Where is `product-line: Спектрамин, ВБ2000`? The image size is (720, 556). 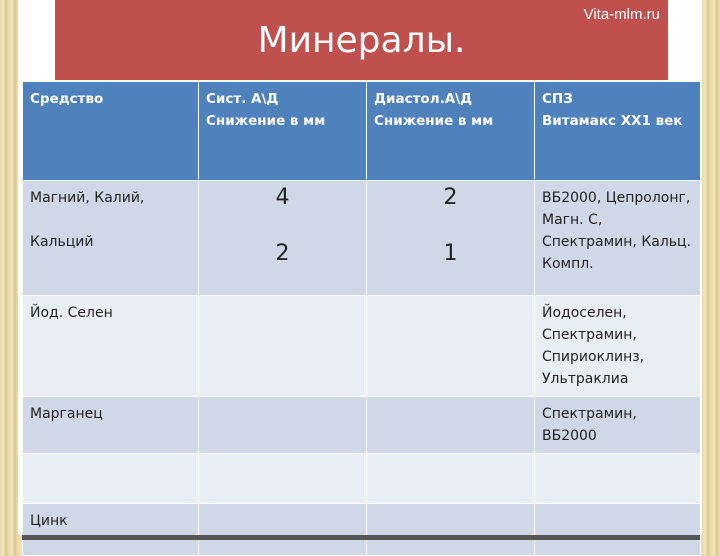 product-line: Спектрамин, ВБ2000 is located at coordinates (589, 425).